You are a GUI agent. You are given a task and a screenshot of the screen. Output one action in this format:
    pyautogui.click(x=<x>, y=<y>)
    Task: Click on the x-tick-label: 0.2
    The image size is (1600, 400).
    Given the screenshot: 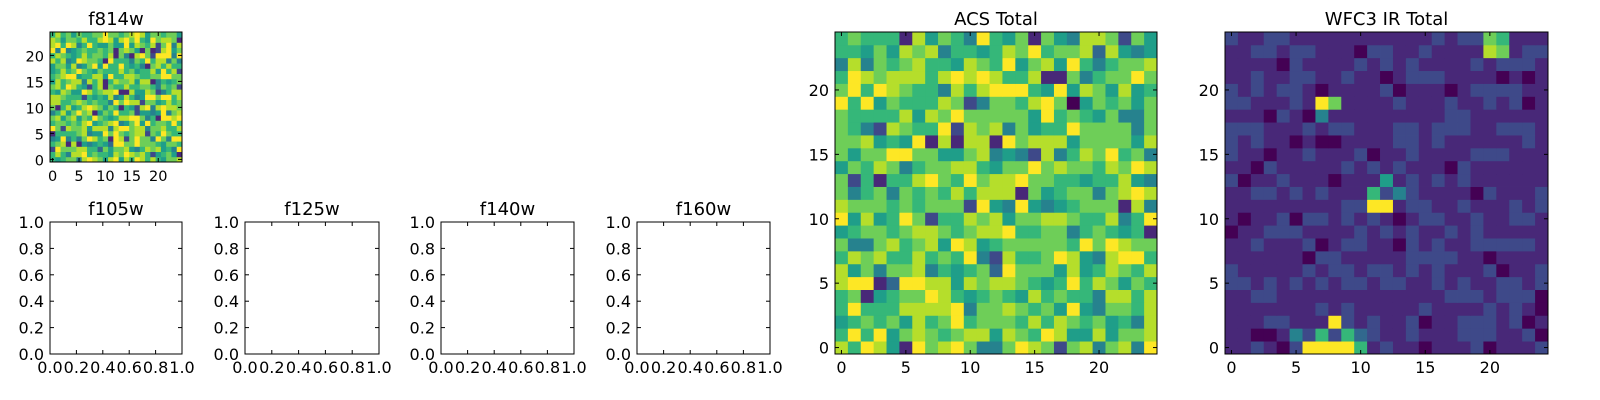 What is the action you would take?
    pyautogui.click(x=467, y=367)
    